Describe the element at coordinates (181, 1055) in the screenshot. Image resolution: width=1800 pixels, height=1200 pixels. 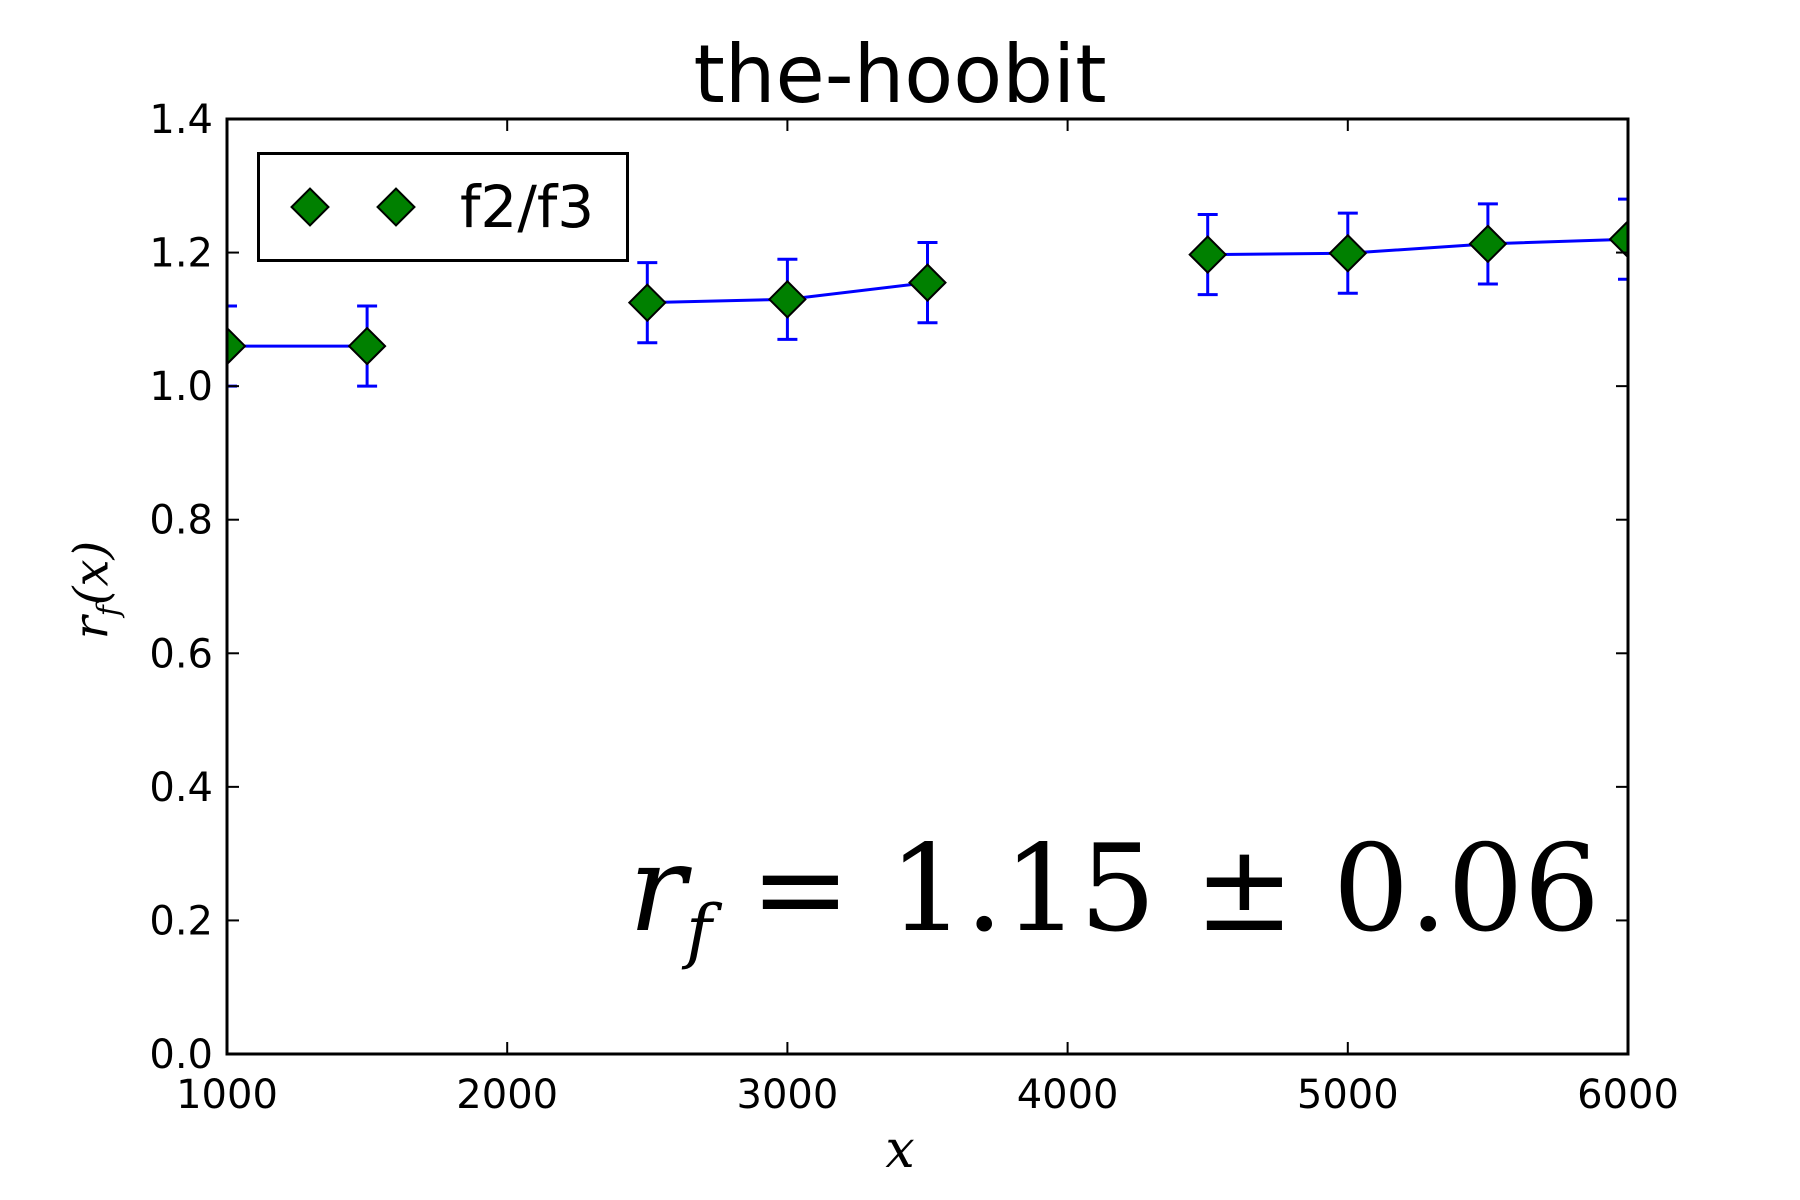
I see `y-tick-label: 0.0` at that location.